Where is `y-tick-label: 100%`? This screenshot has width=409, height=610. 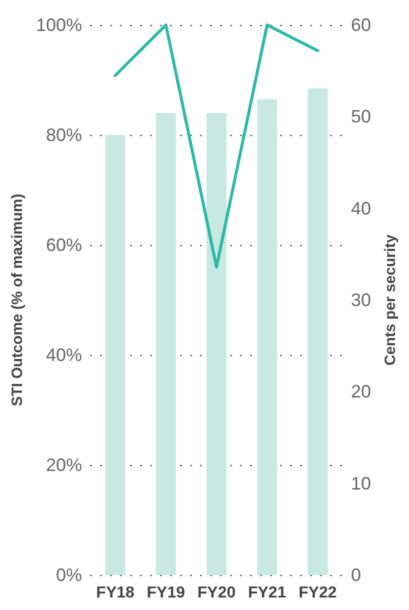 y-tick-label: 100% is located at coordinates (59, 25).